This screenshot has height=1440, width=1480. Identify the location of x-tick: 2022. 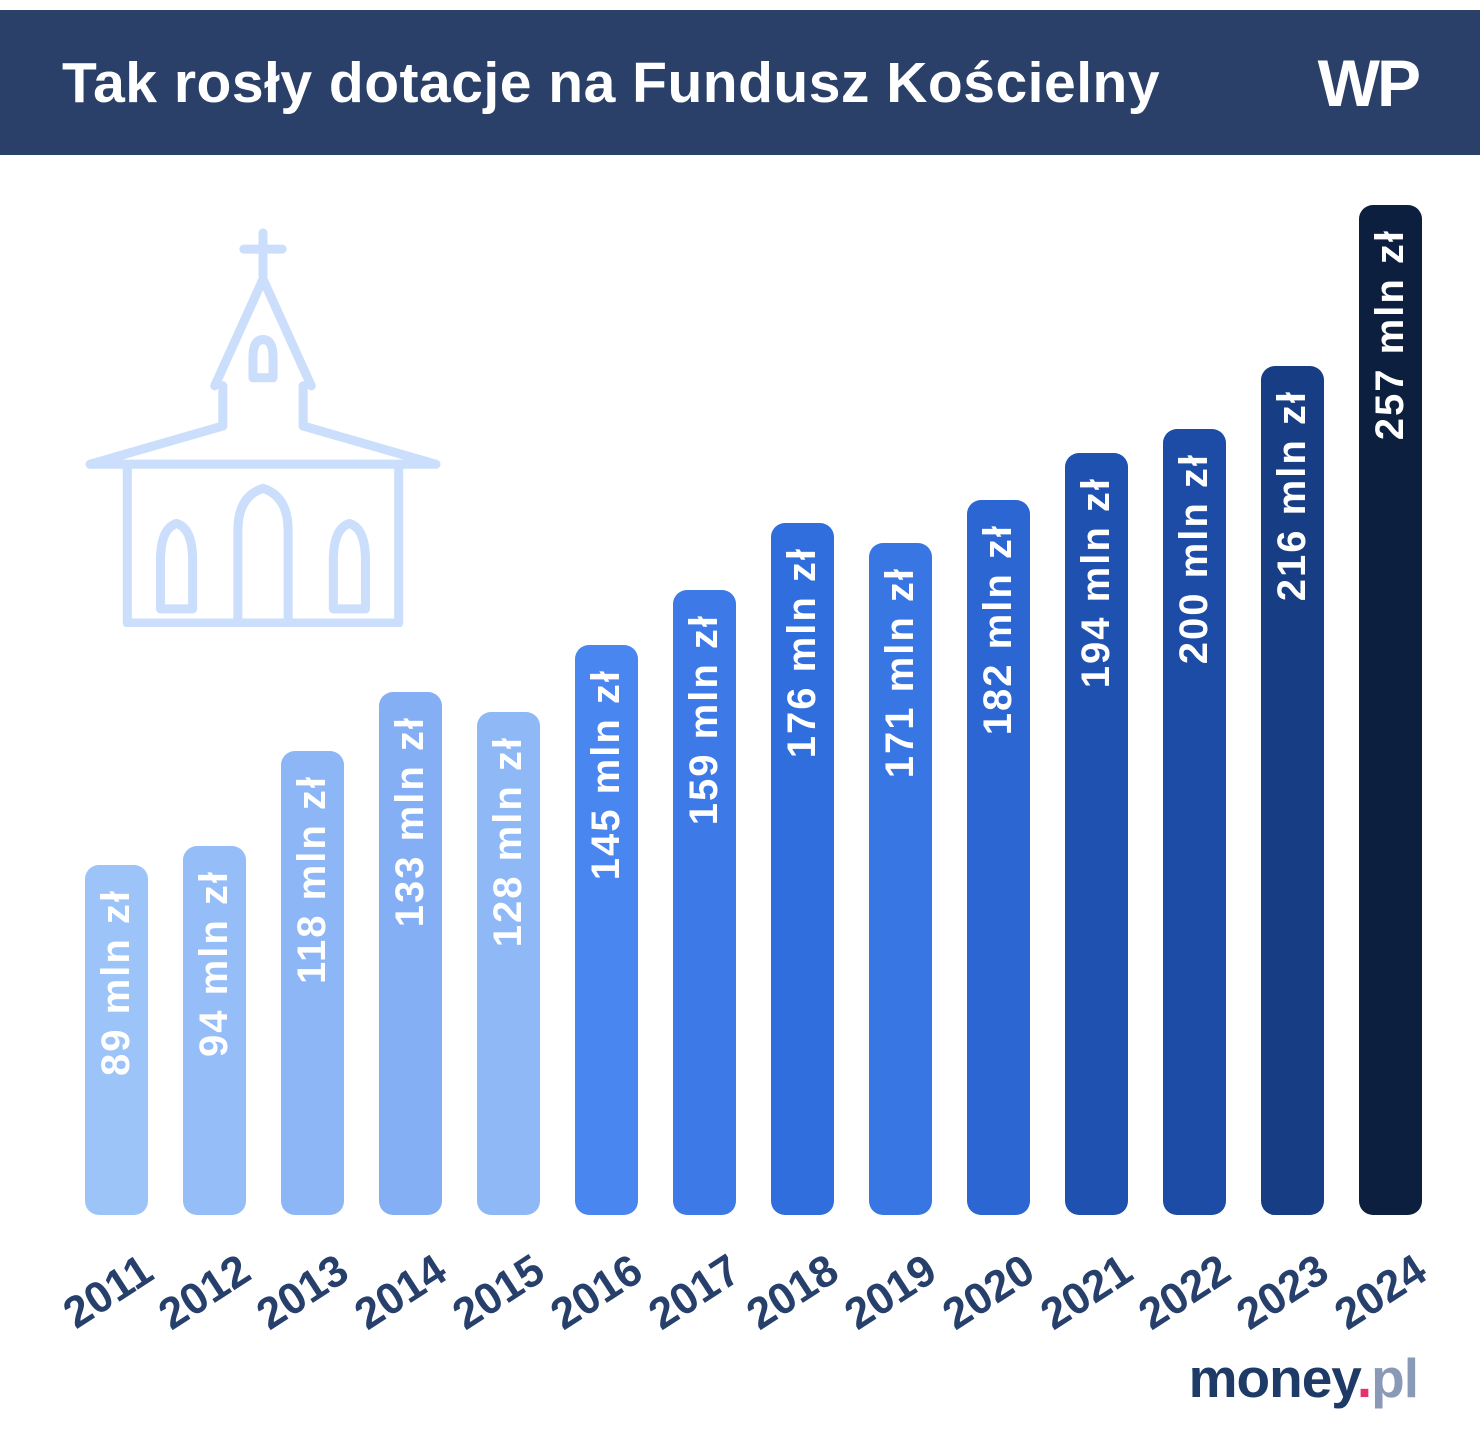
(1184, 1282).